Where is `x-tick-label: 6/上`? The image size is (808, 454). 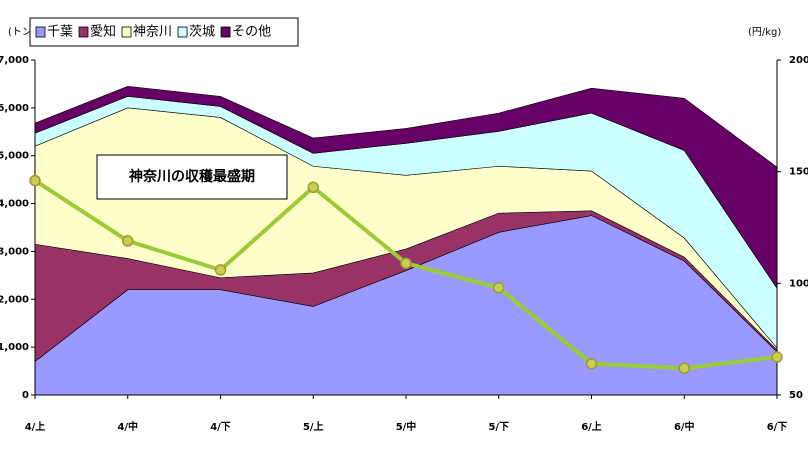 x-tick-label: 6/上 is located at coordinates (591, 426).